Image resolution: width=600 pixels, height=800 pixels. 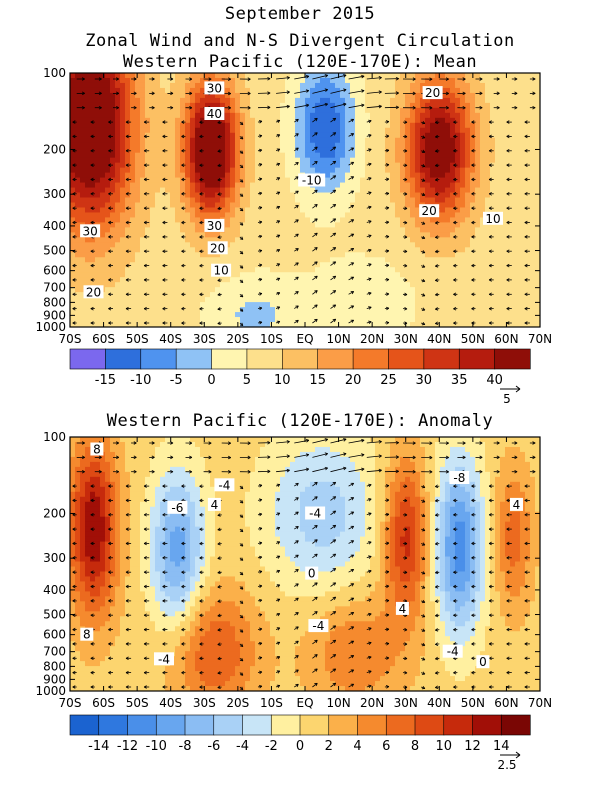 I want to click on x-tick-label: EQ, so click(x=304, y=339).